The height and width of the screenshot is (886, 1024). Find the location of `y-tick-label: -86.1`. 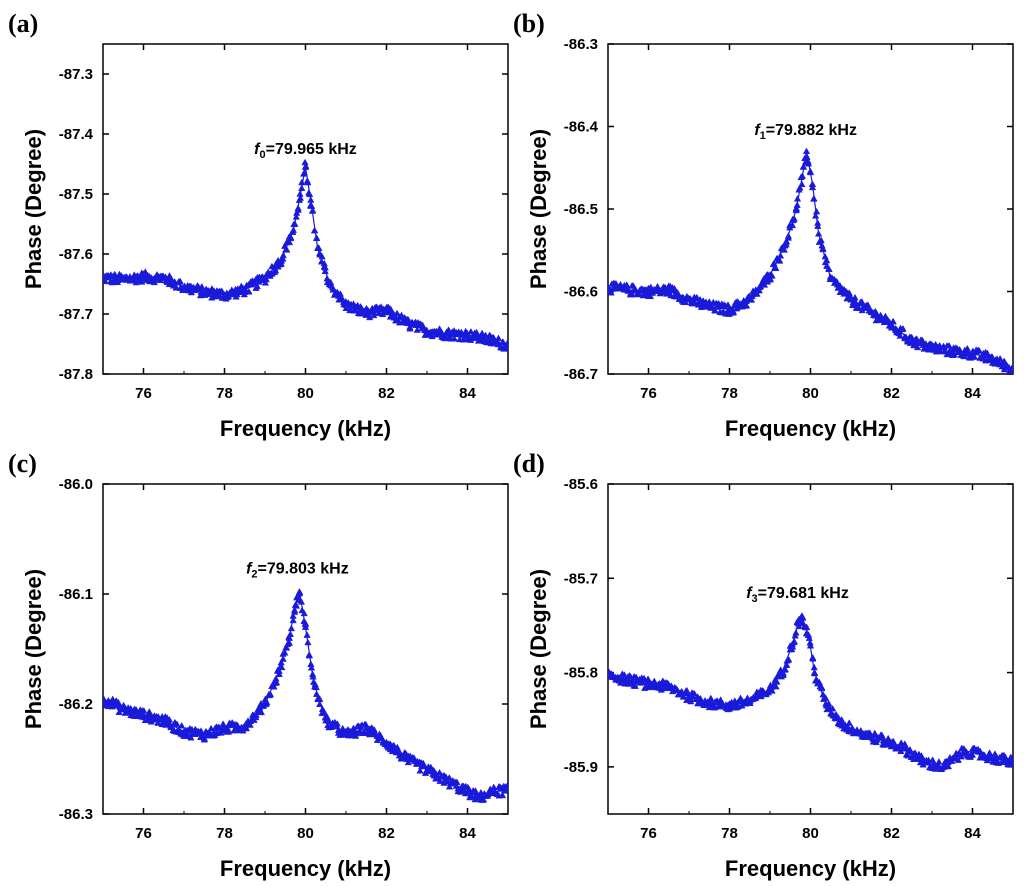

y-tick-label: -86.1 is located at coordinates (76, 594).